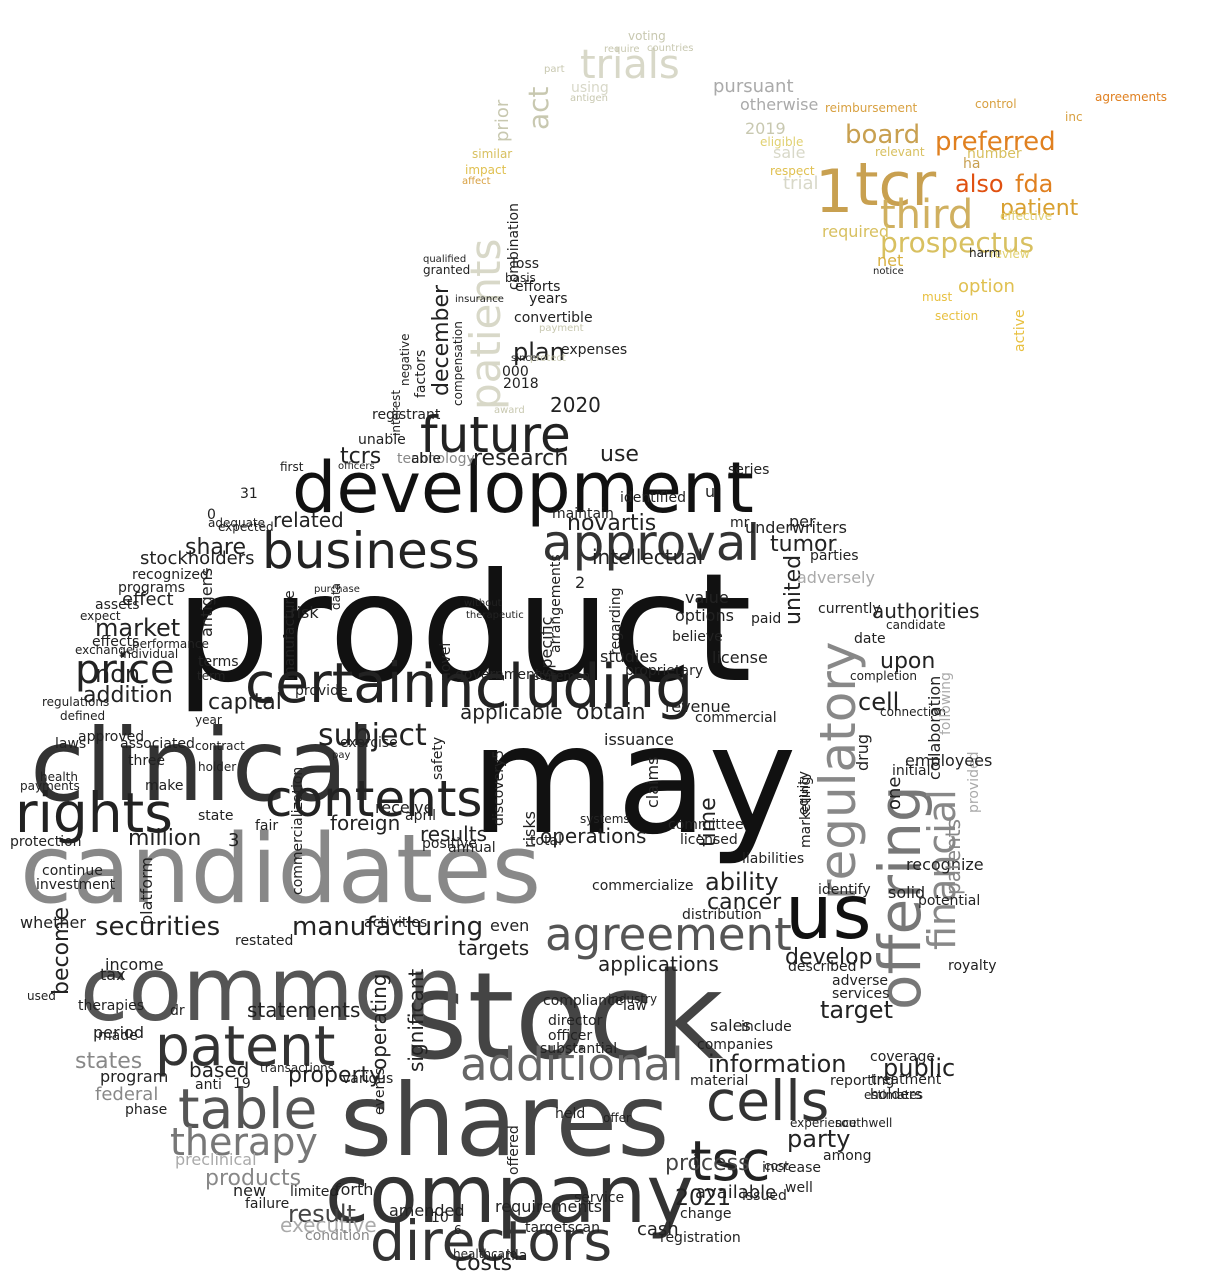  I want to click on word-plan: plan, so click(539, 352).